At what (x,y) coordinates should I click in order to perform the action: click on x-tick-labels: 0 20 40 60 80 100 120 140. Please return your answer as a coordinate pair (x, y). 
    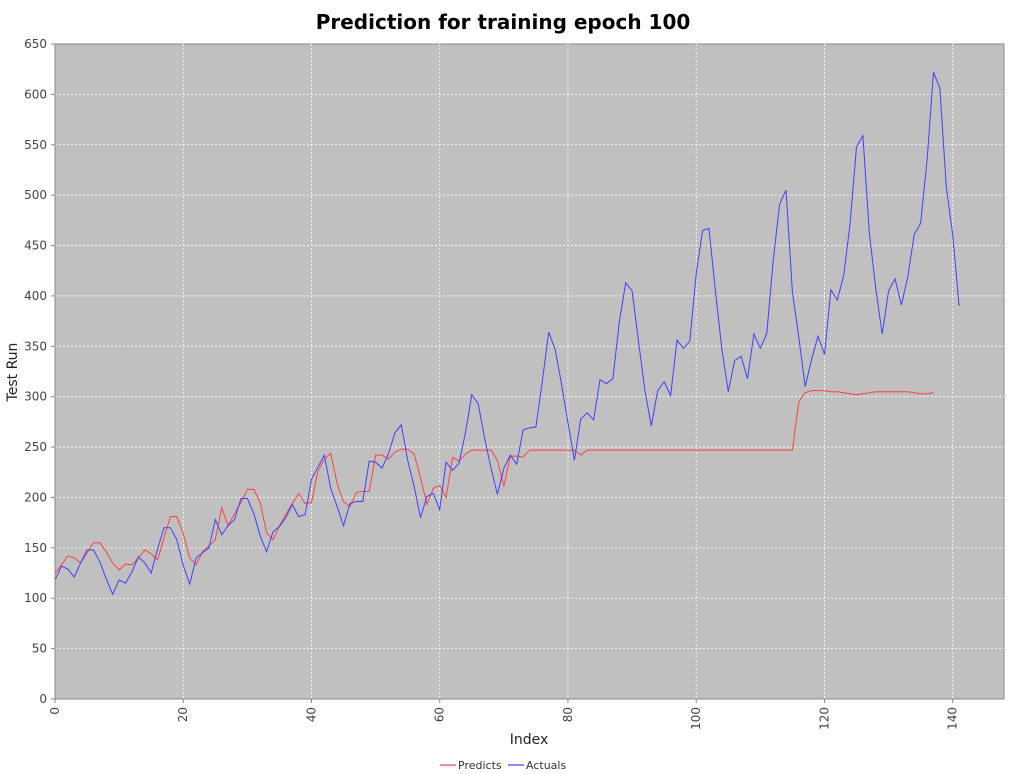
    Looking at the image, I should click on (504, 714).